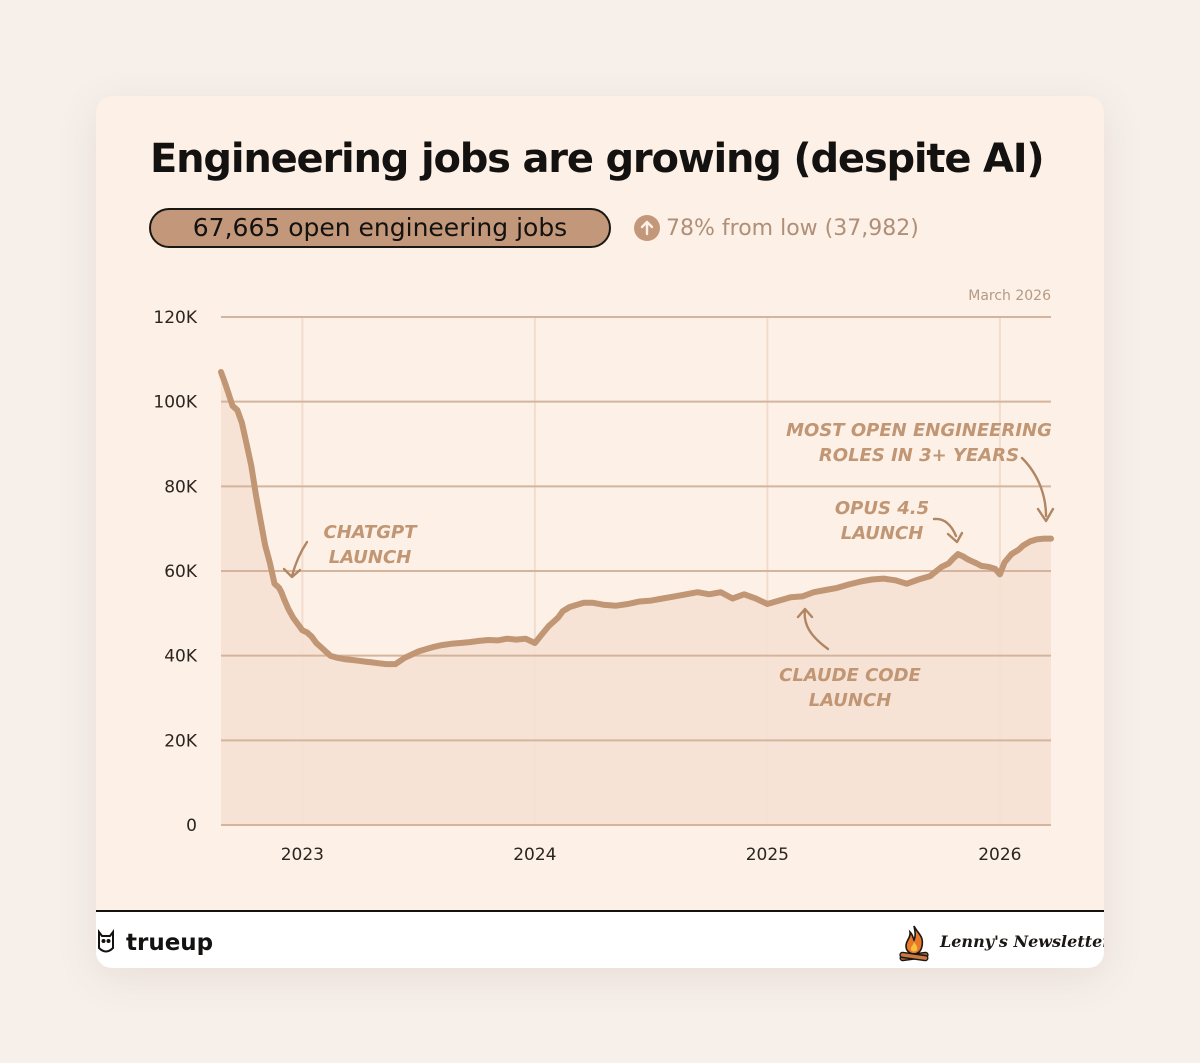  What do you see at coordinates (919, 430) in the screenshot?
I see `annotation-label: MOST OPEN ENGINEERING` at bounding box center [919, 430].